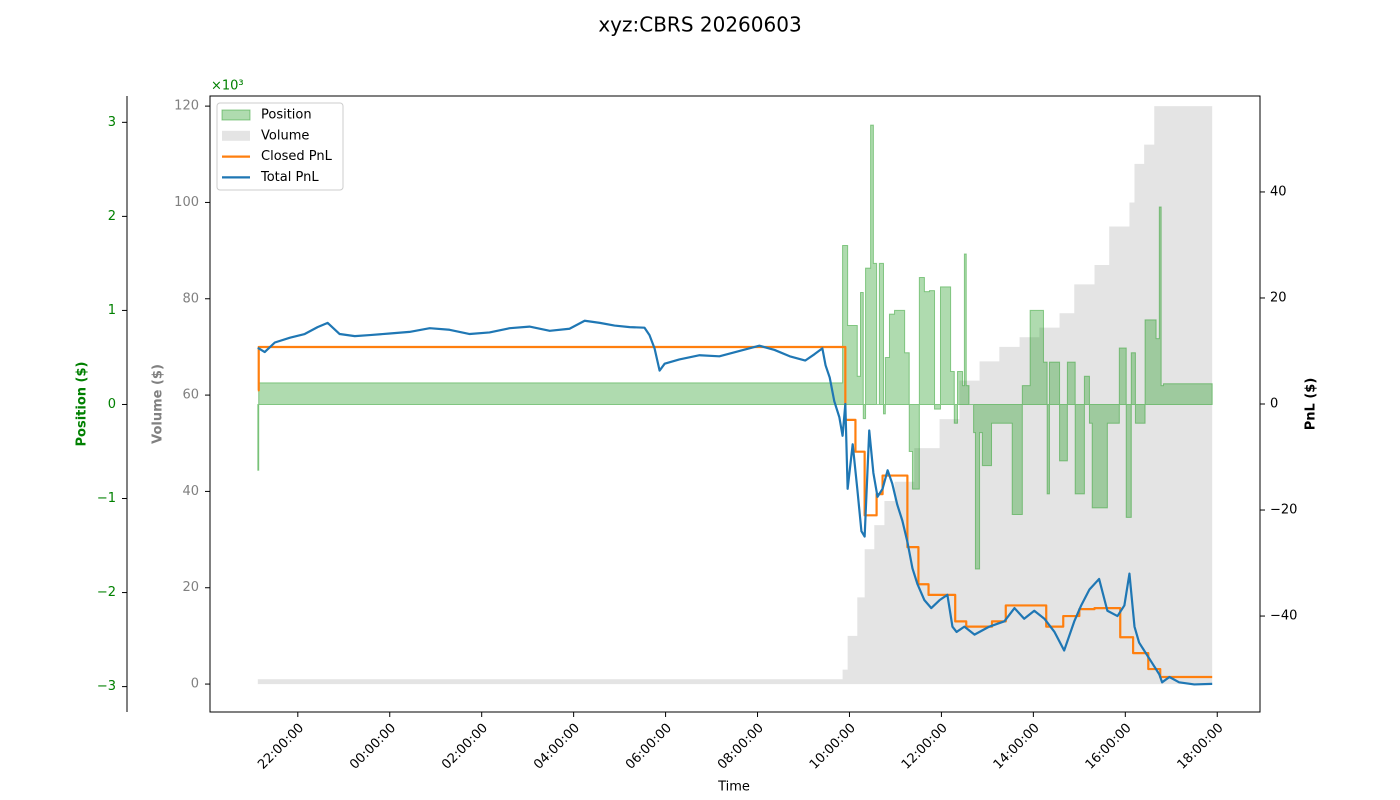  I want to click on y-tick-label: 2, so click(112, 216).